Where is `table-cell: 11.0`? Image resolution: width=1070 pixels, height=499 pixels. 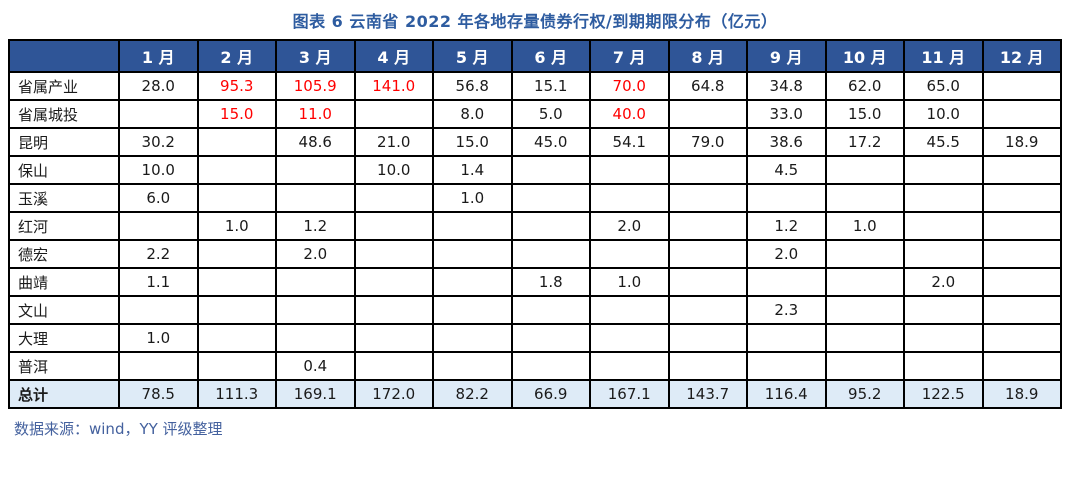 table-cell: 11.0 is located at coordinates (315, 114).